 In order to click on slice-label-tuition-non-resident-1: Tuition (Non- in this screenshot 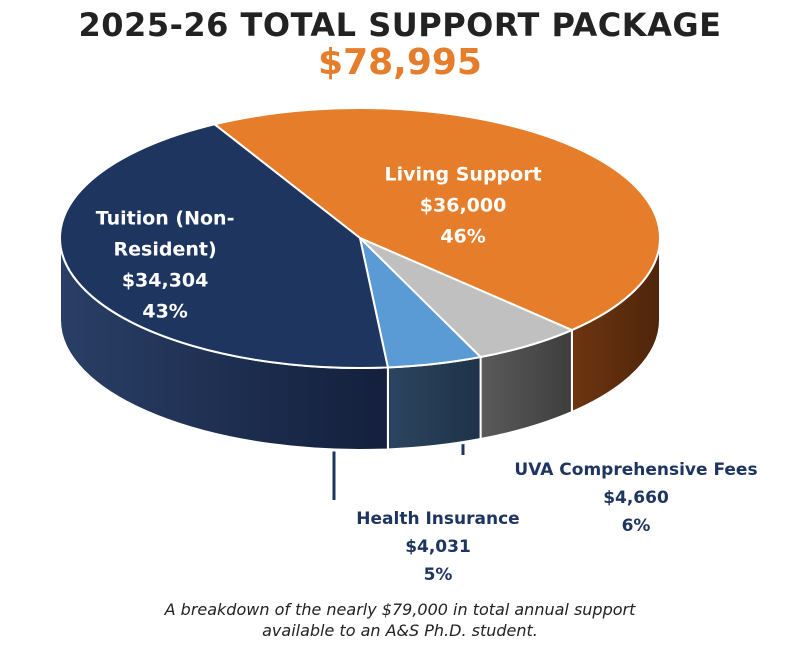, I will do `click(165, 219)`.